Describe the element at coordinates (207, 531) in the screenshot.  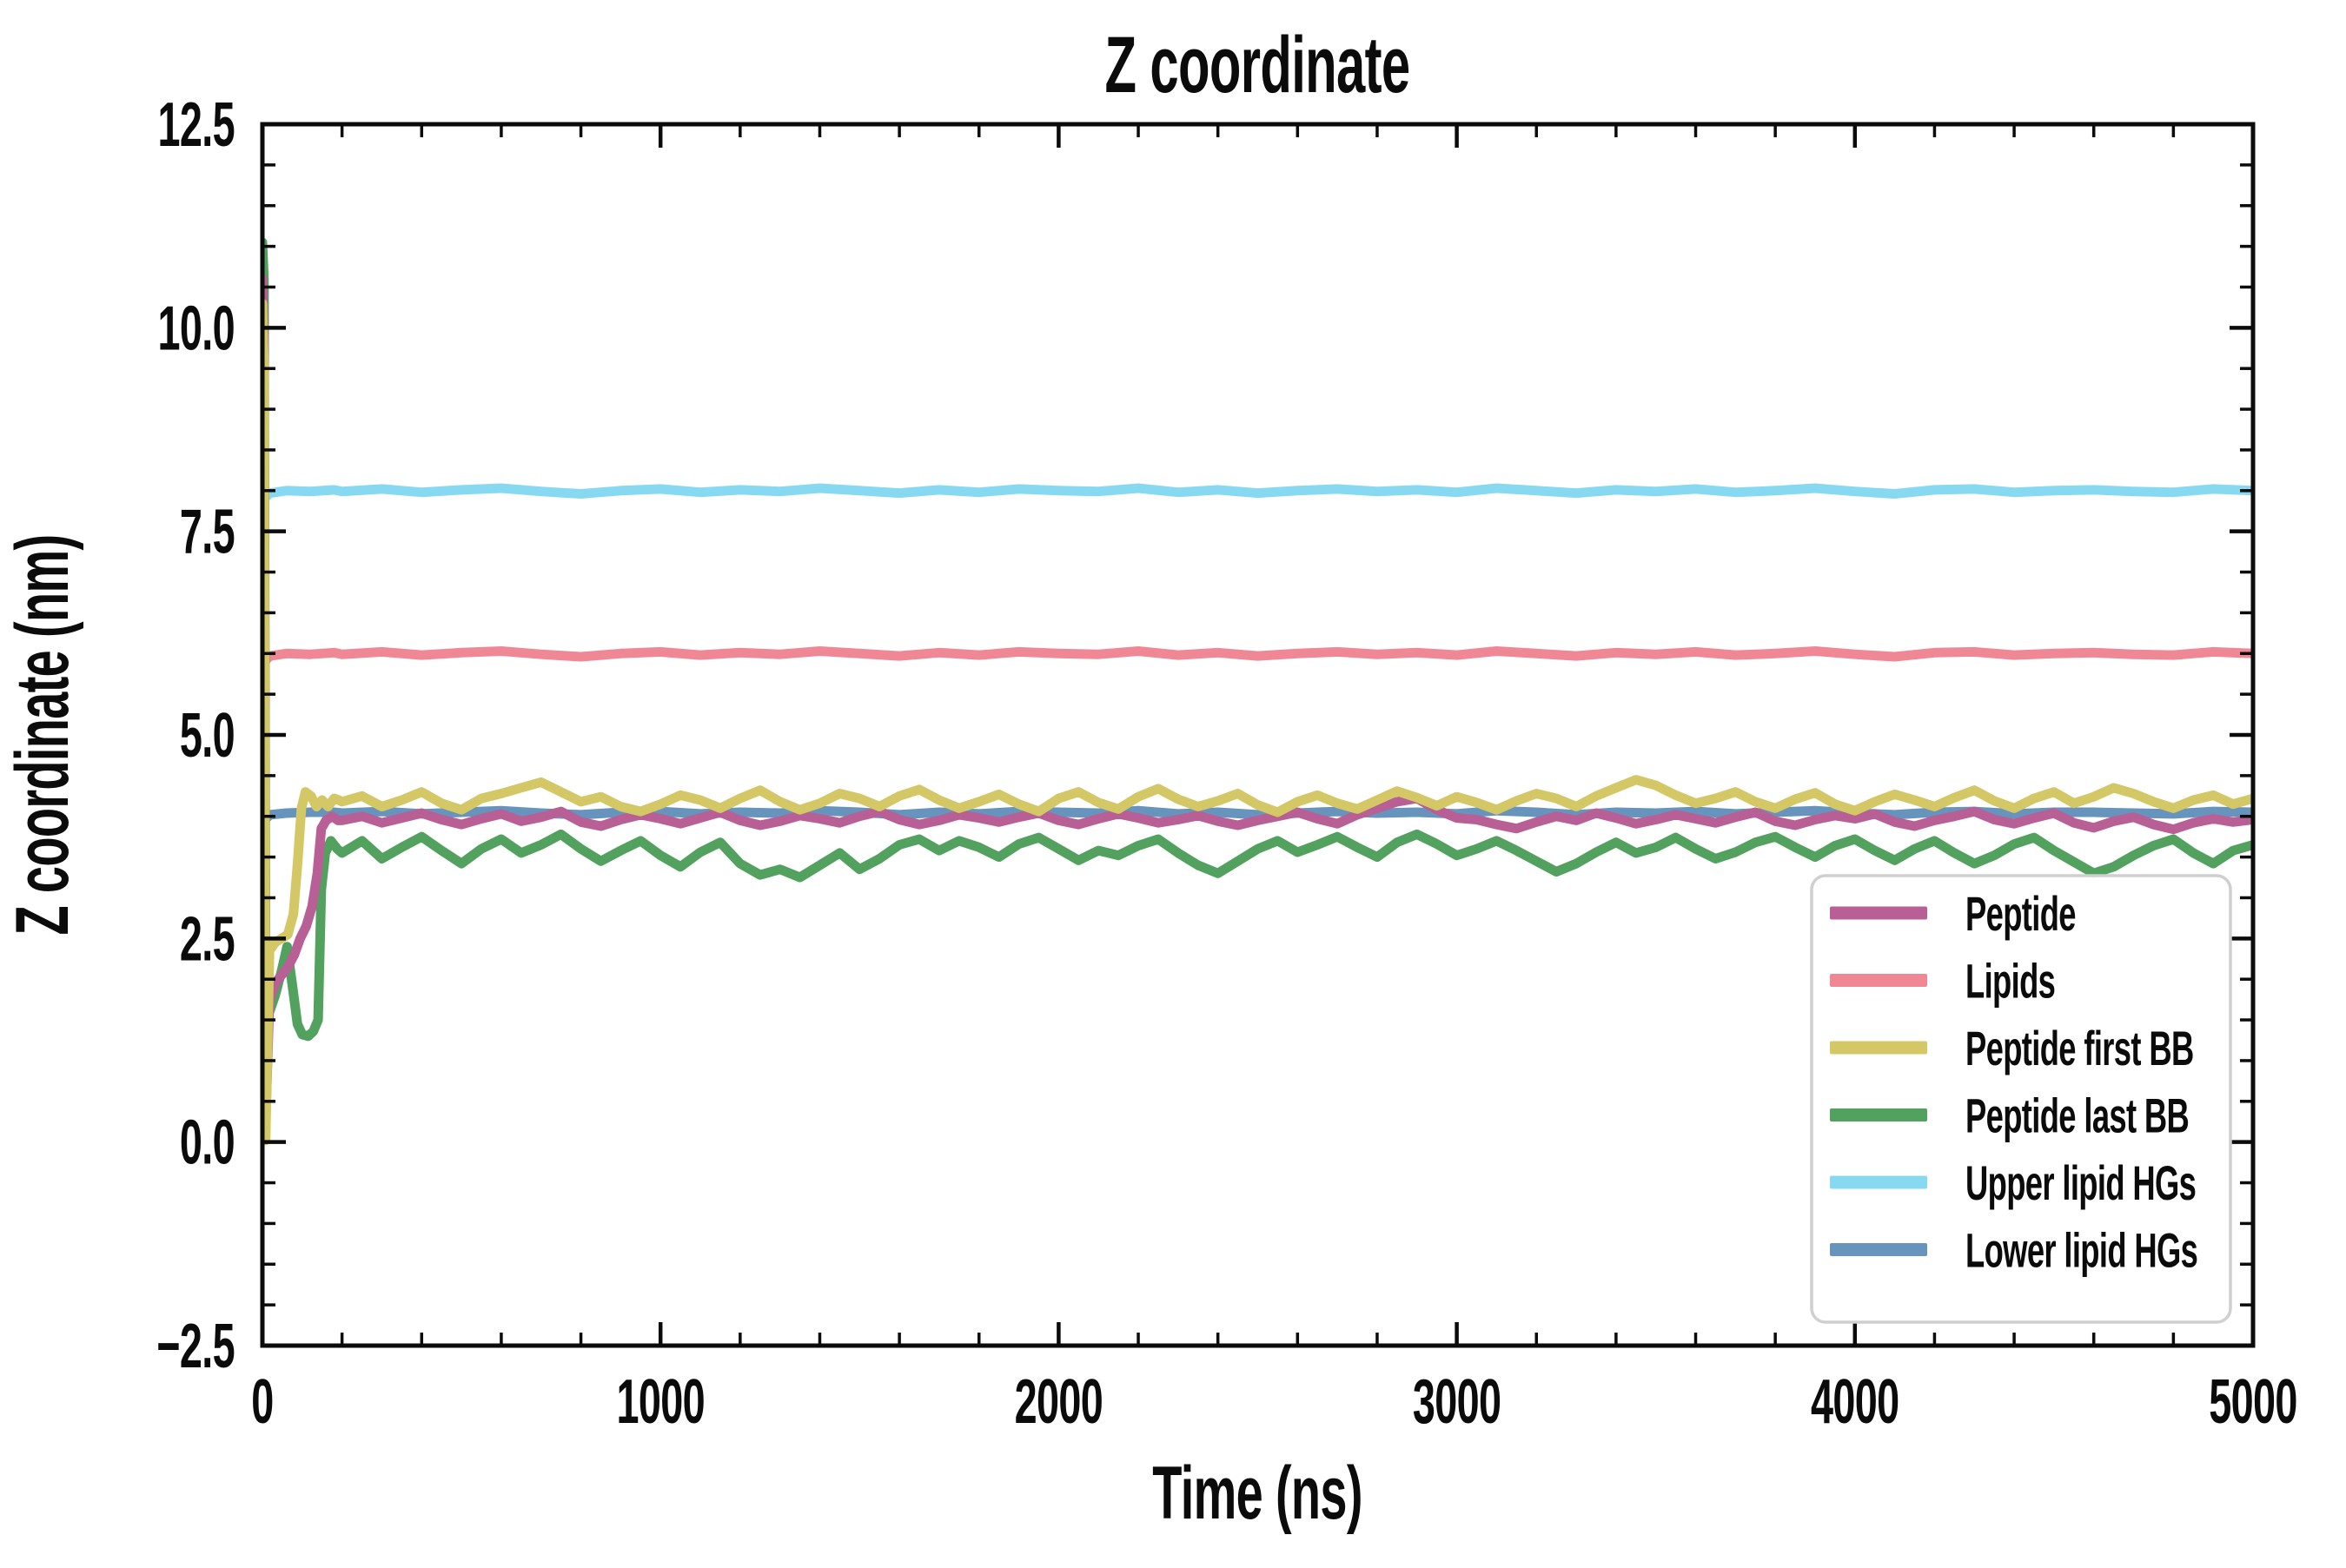
I see `y-tick-label: 7.5` at that location.